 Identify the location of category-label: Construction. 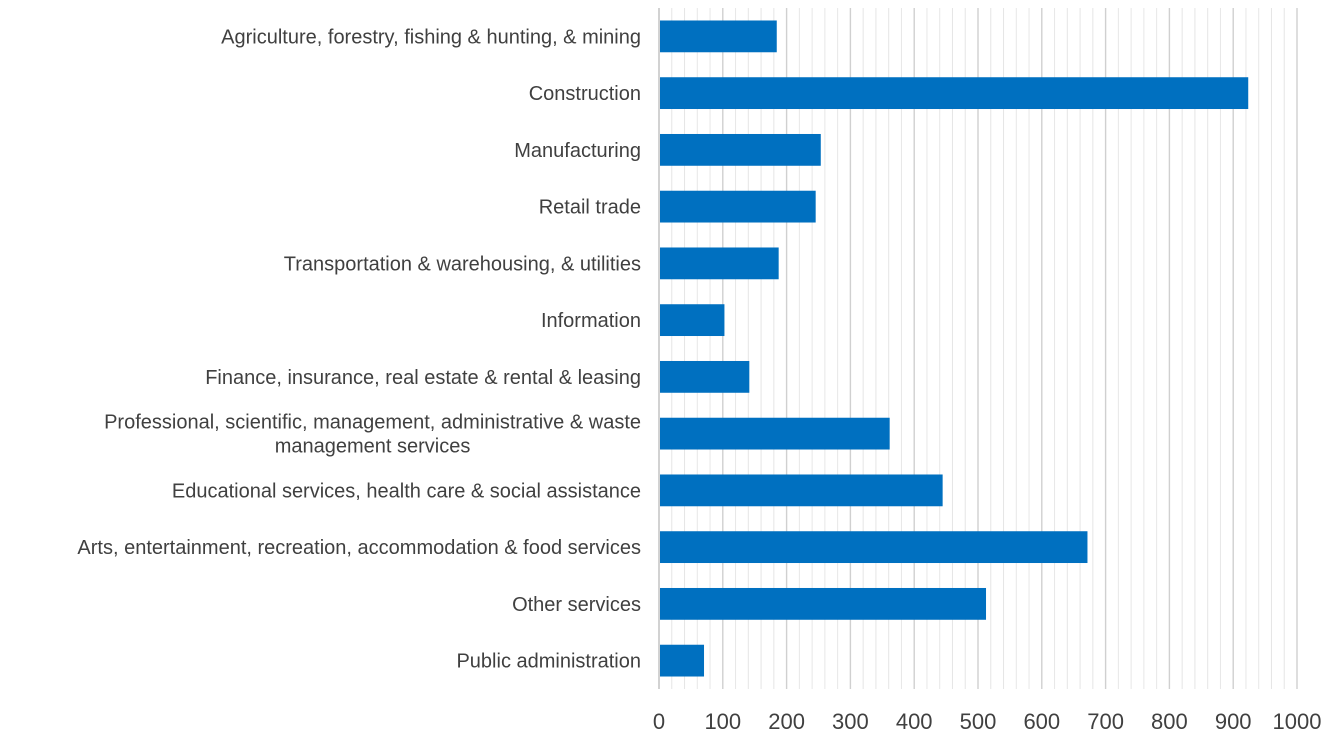
(585, 94).